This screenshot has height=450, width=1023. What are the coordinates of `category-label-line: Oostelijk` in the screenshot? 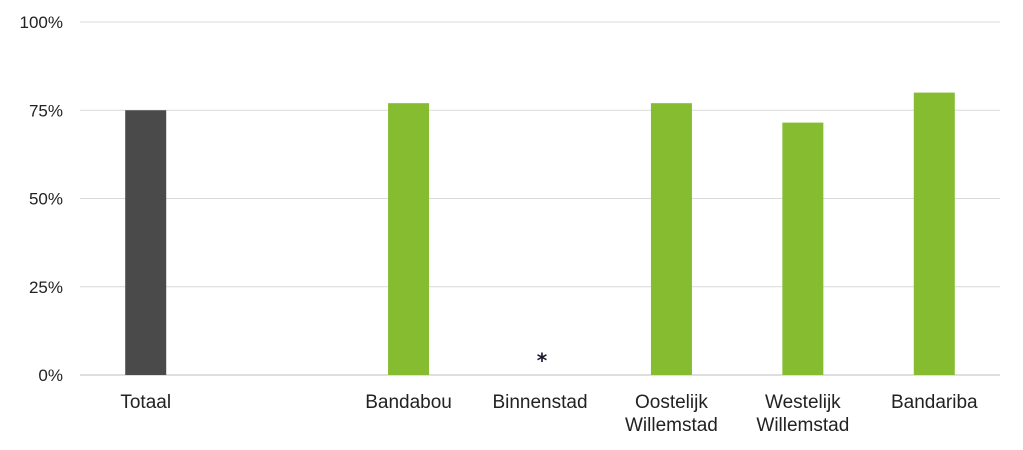 It's located at (671, 402).